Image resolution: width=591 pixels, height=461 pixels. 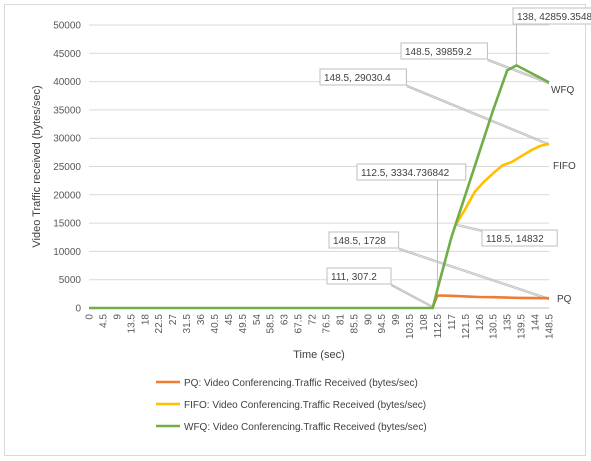 I want to click on x-tick-label: 148.5, so click(x=550, y=326).